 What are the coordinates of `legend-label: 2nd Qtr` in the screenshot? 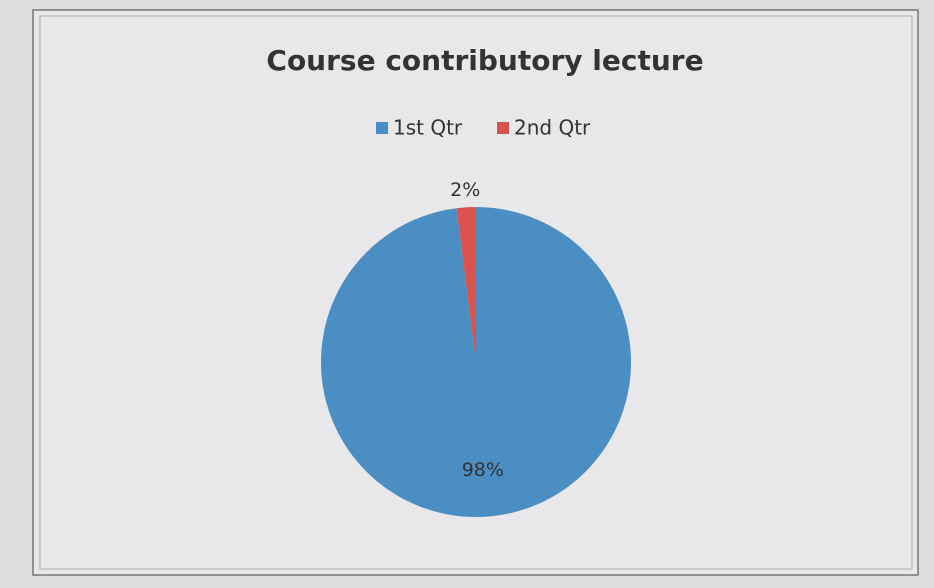 It's located at (552, 128).